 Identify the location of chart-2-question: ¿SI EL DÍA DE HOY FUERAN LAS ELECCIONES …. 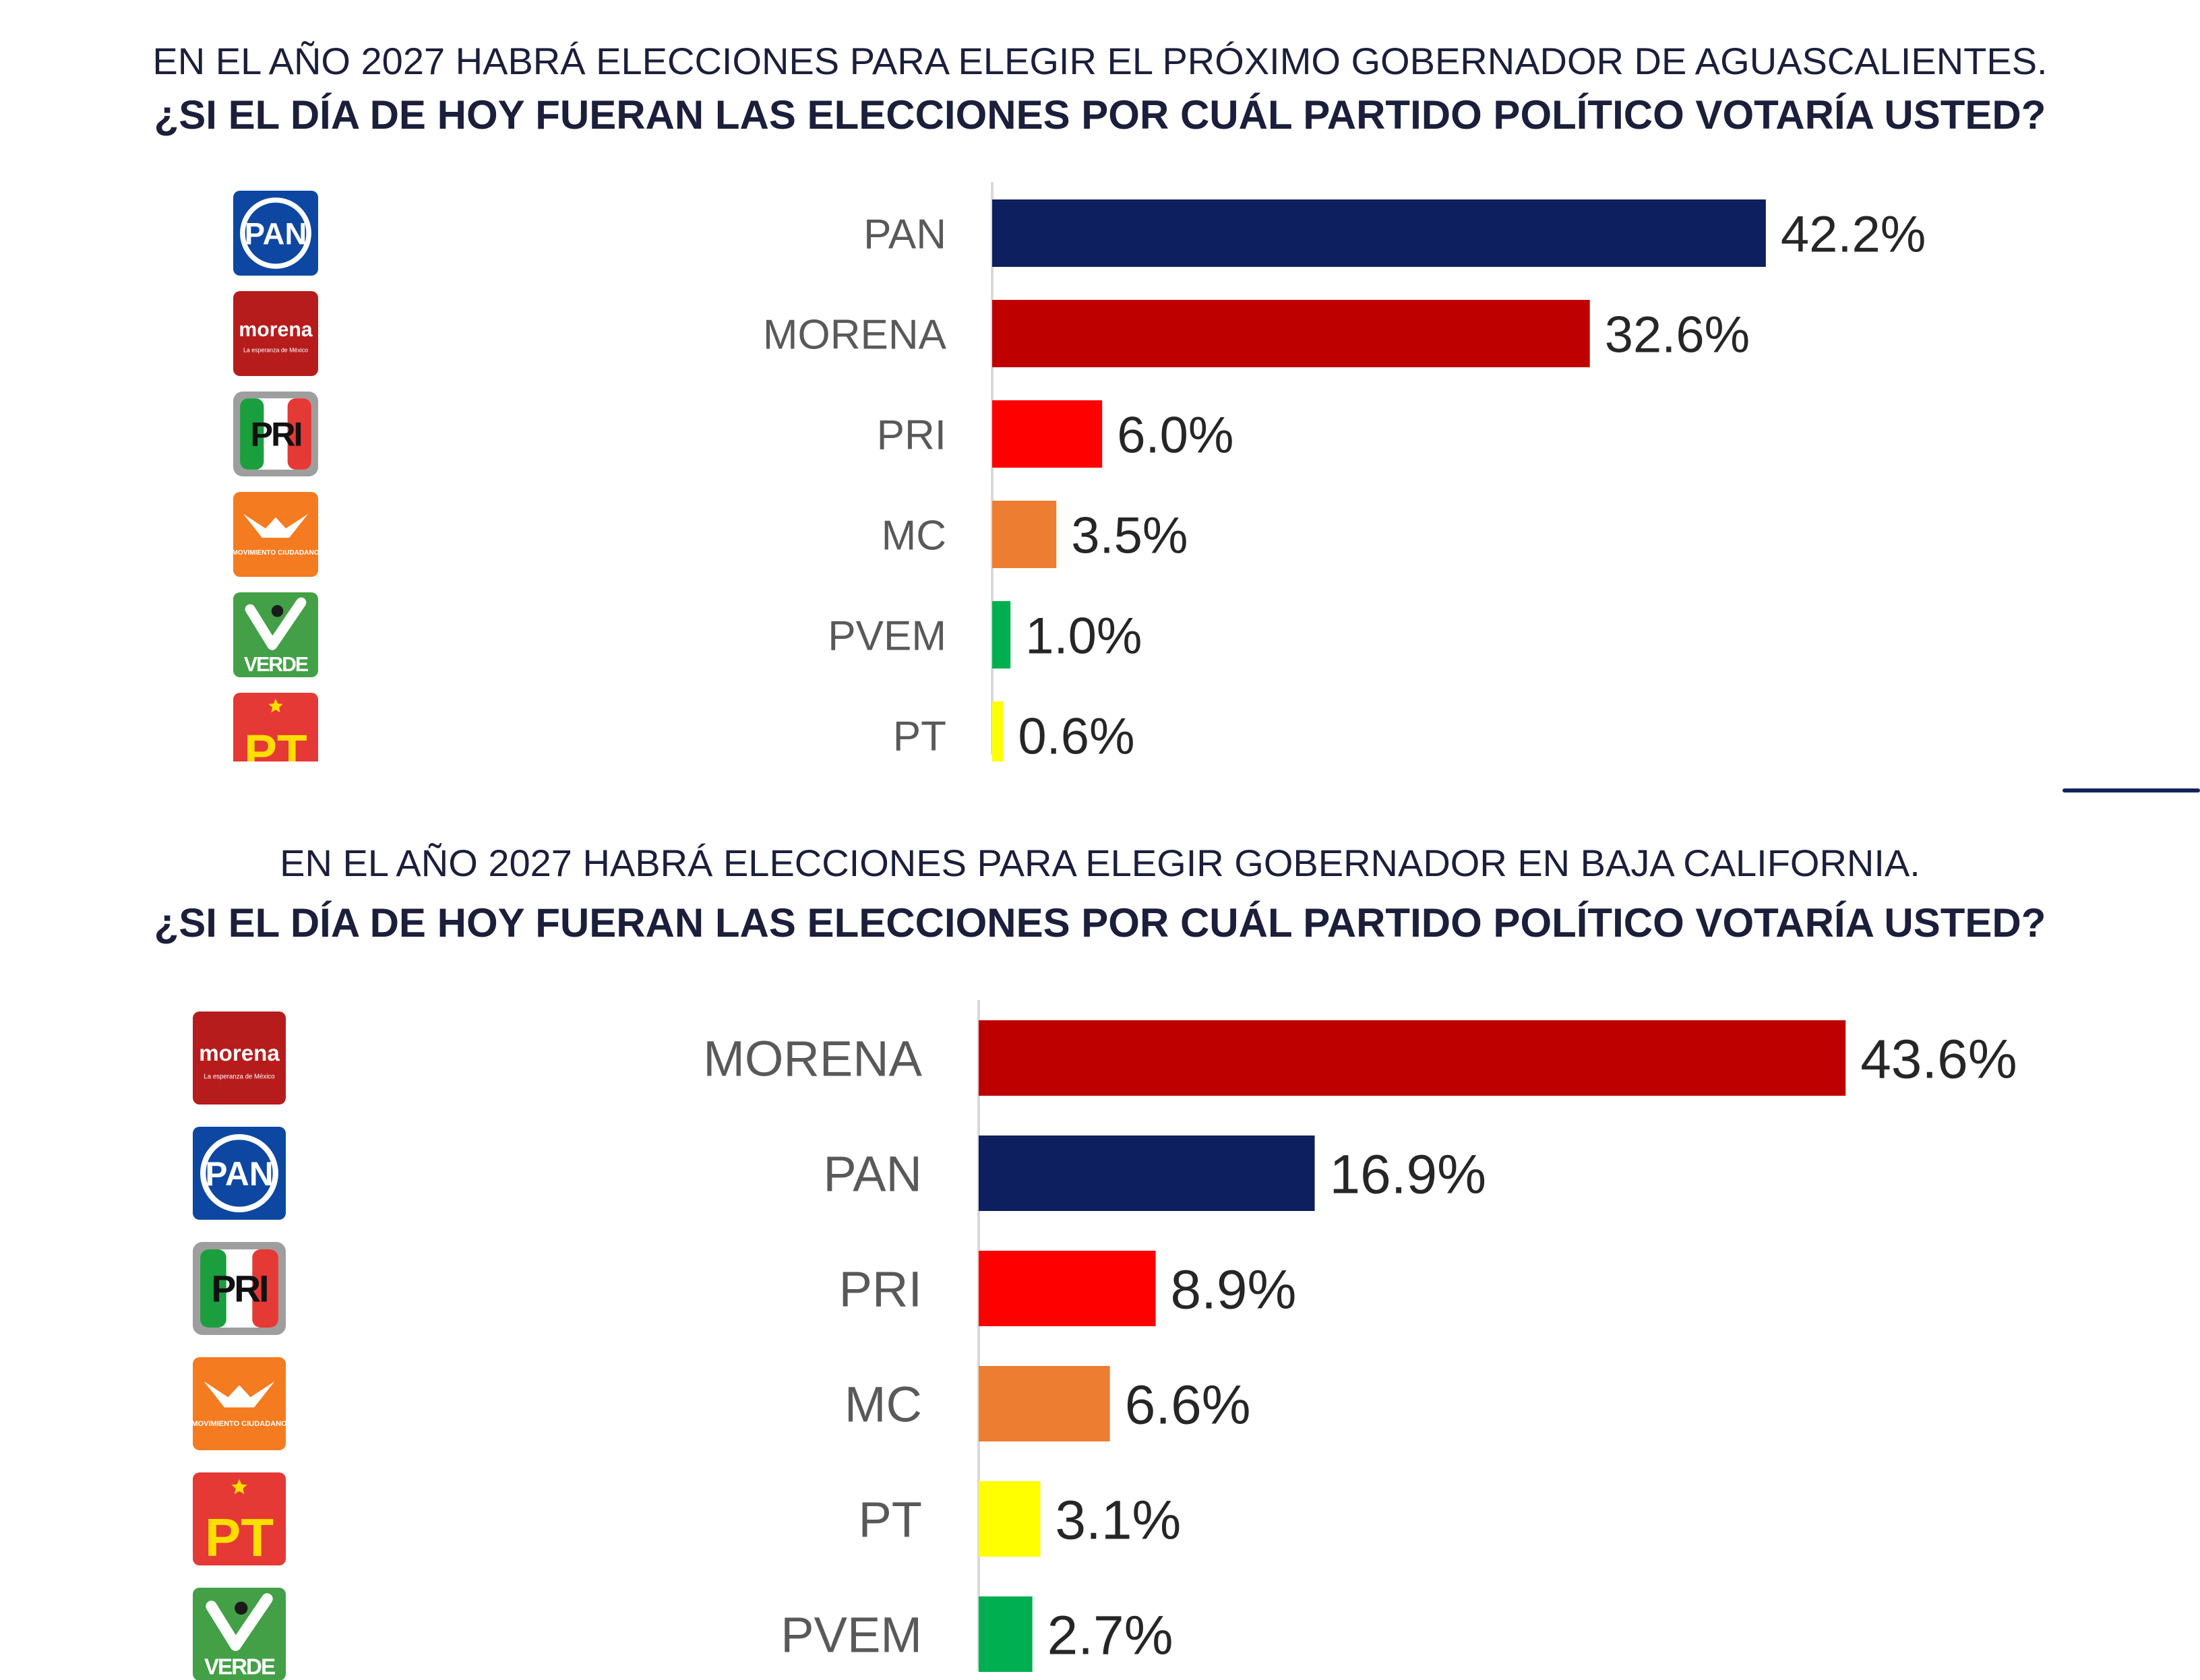
(1100, 922).